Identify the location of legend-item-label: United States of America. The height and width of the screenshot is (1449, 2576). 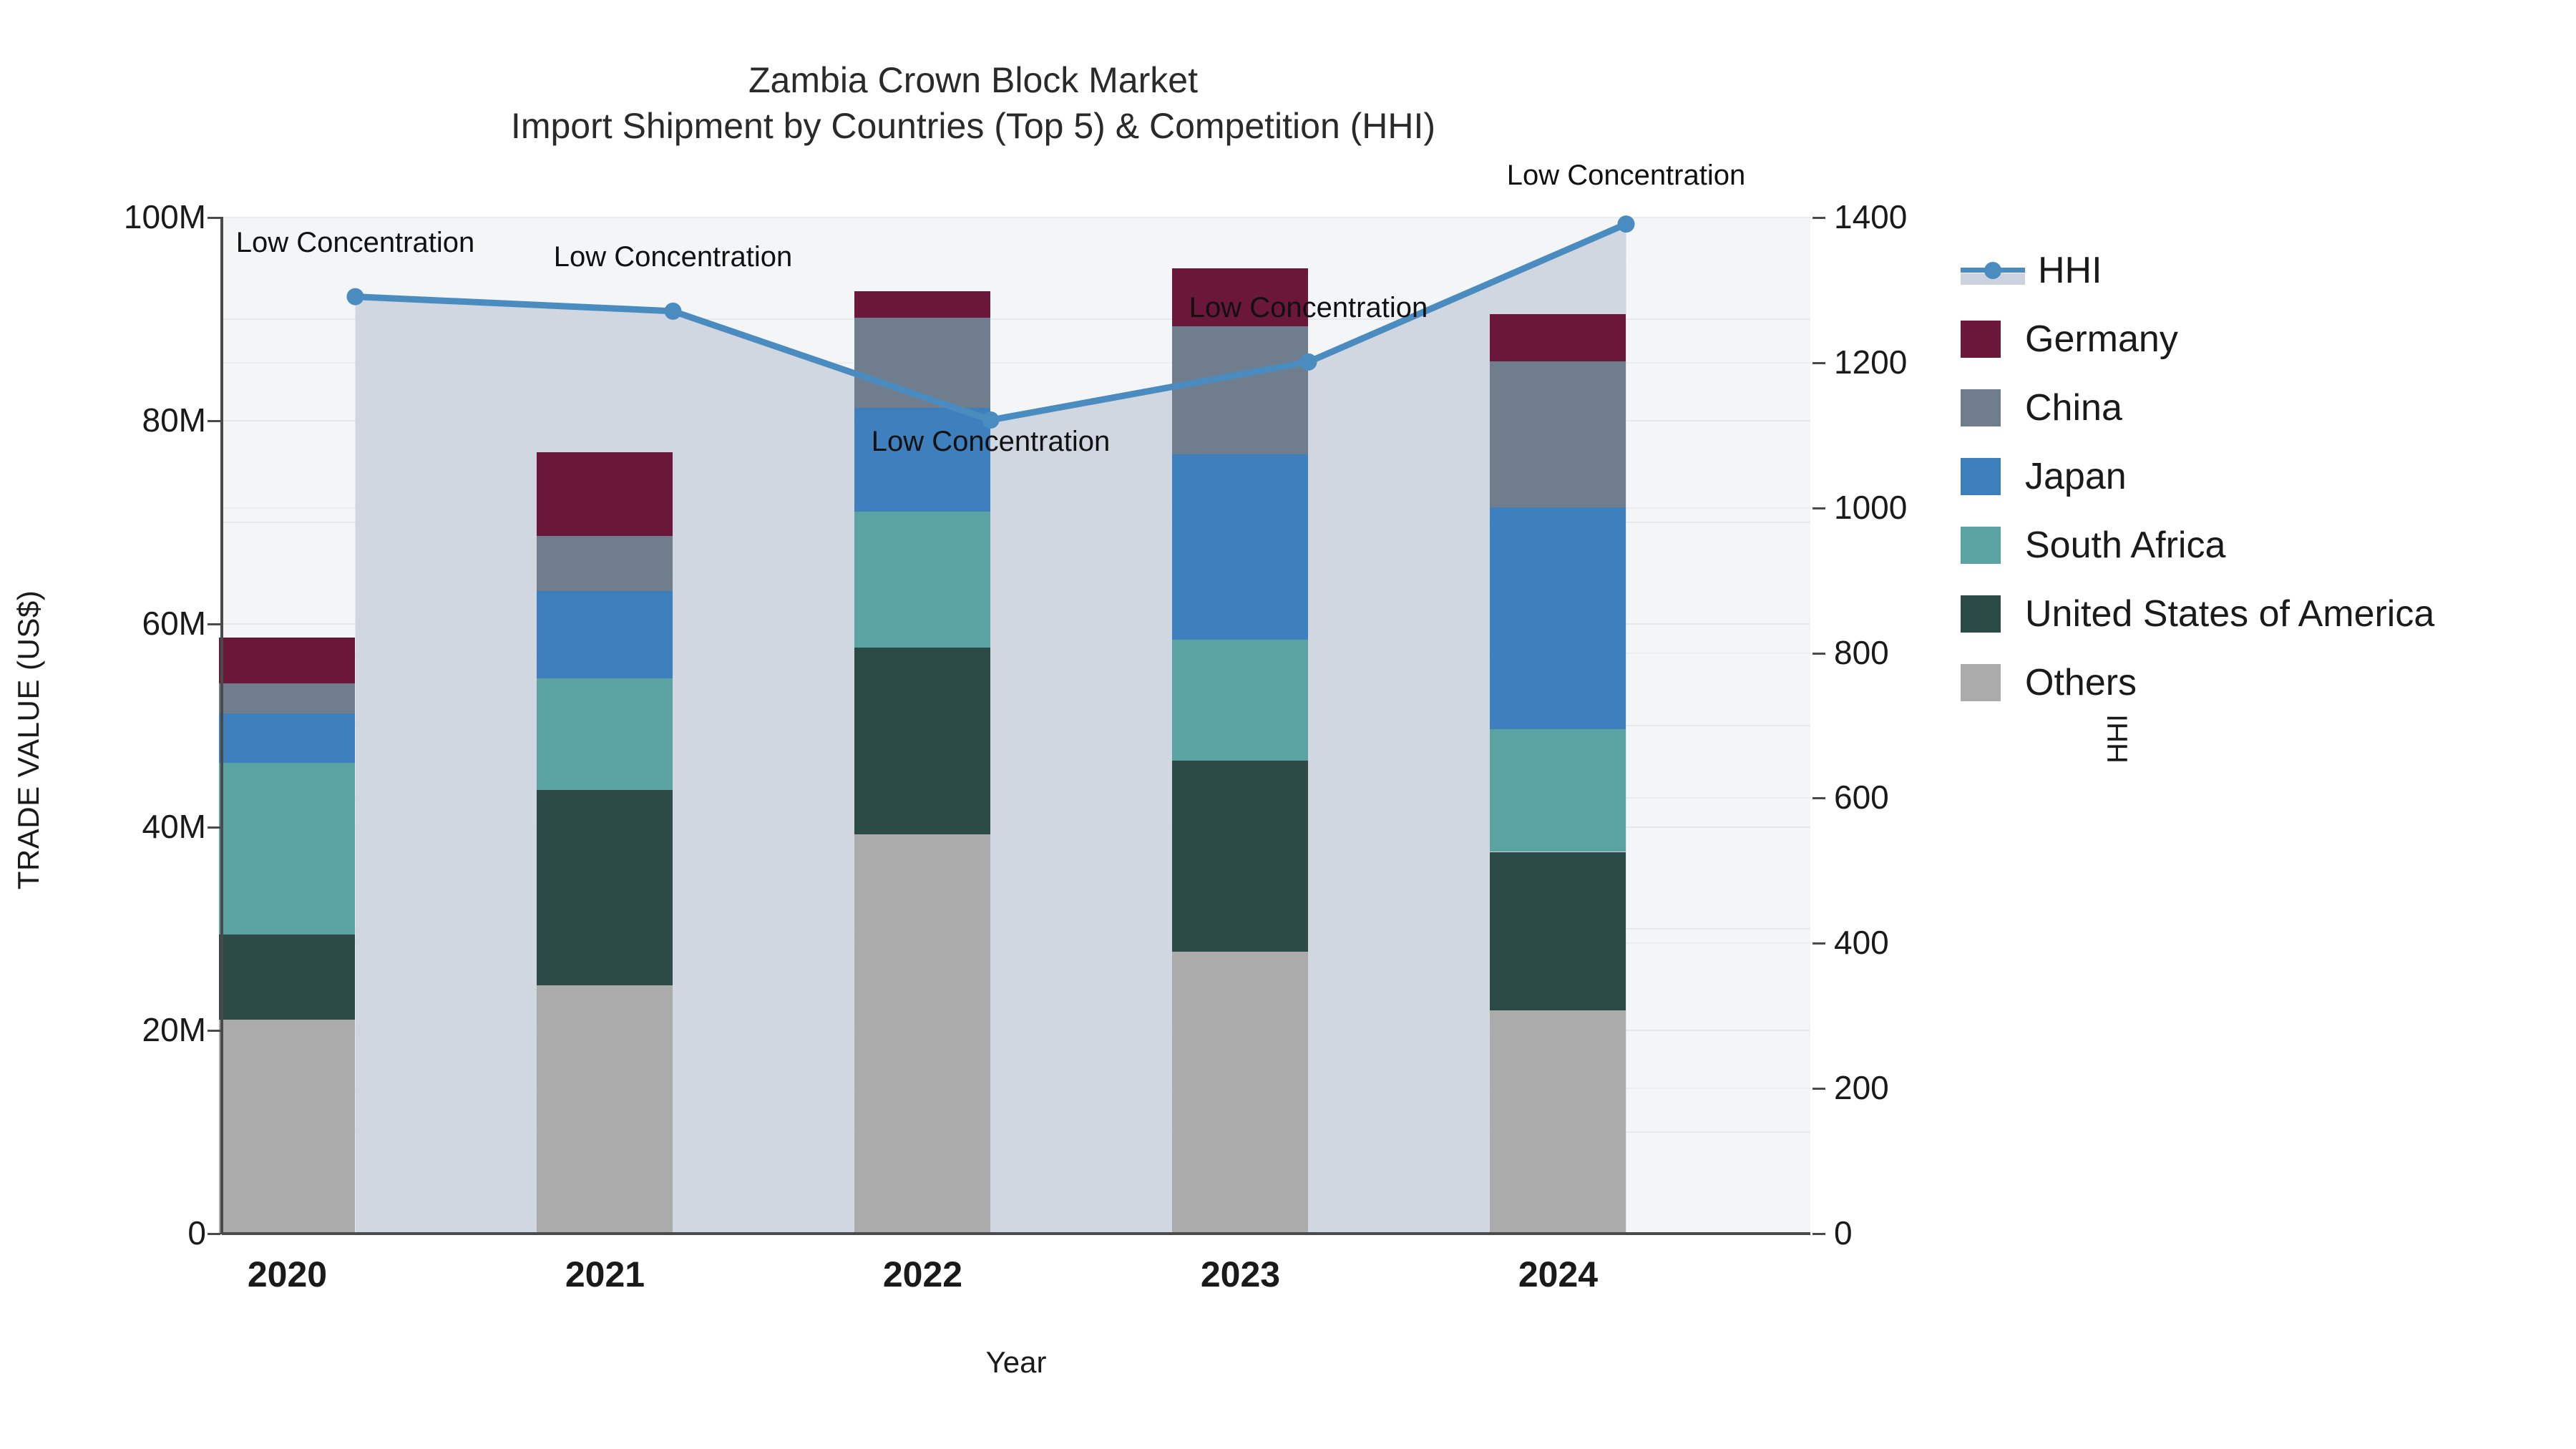
(2230, 614).